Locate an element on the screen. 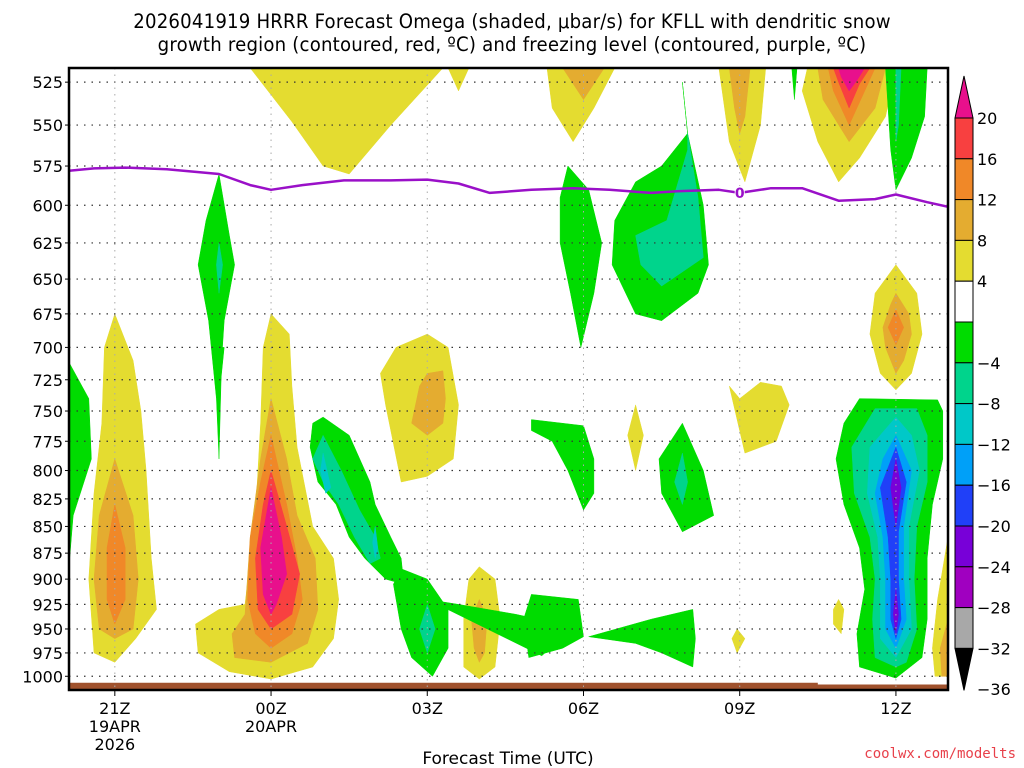 Image resolution: width=1024 pixels, height=768 pixels. x-tick-label-20APR: 20APR is located at coordinates (271, 726).